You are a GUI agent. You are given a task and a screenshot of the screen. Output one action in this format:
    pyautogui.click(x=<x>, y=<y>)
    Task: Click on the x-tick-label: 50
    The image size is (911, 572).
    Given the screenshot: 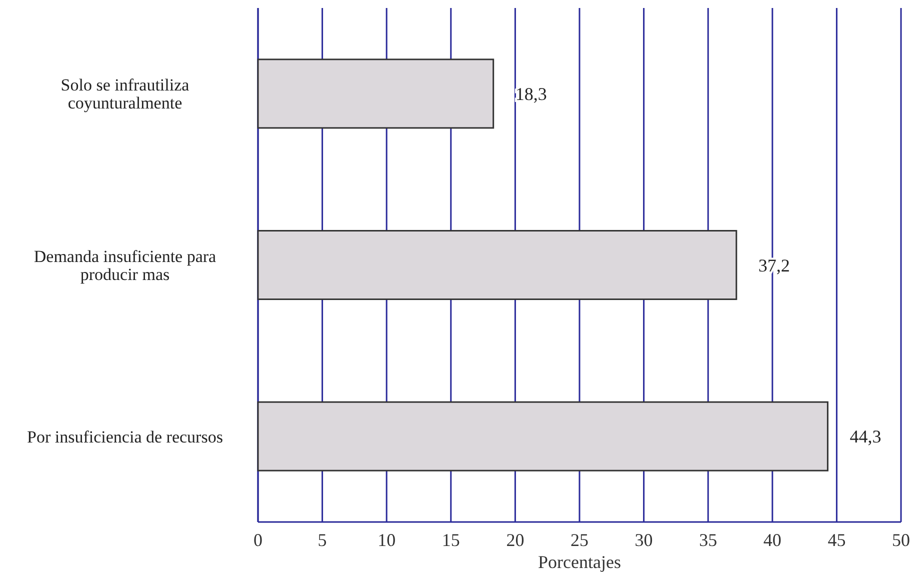 What is the action you would take?
    pyautogui.click(x=901, y=540)
    